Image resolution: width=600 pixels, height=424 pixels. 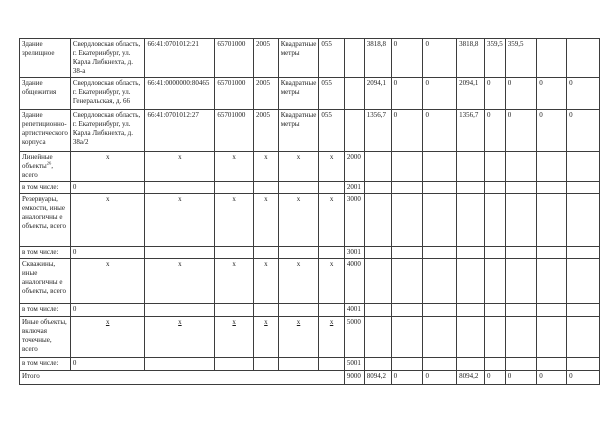 What do you see at coordinates (354, 187) in the screenshot?
I see `table-cell: 2001` at bounding box center [354, 187].